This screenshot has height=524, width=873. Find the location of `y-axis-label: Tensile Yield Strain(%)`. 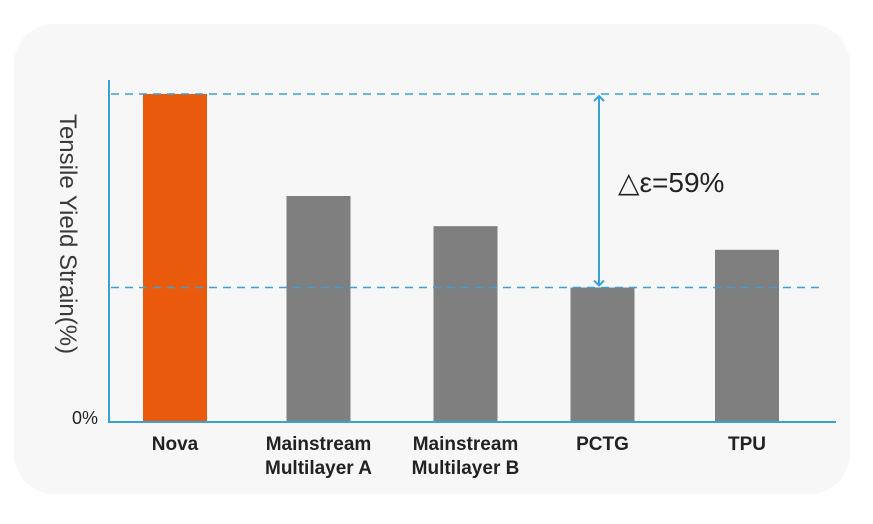

y-axis-label: Tensile Yield Strain(%) is located at coordinates (67, 234).